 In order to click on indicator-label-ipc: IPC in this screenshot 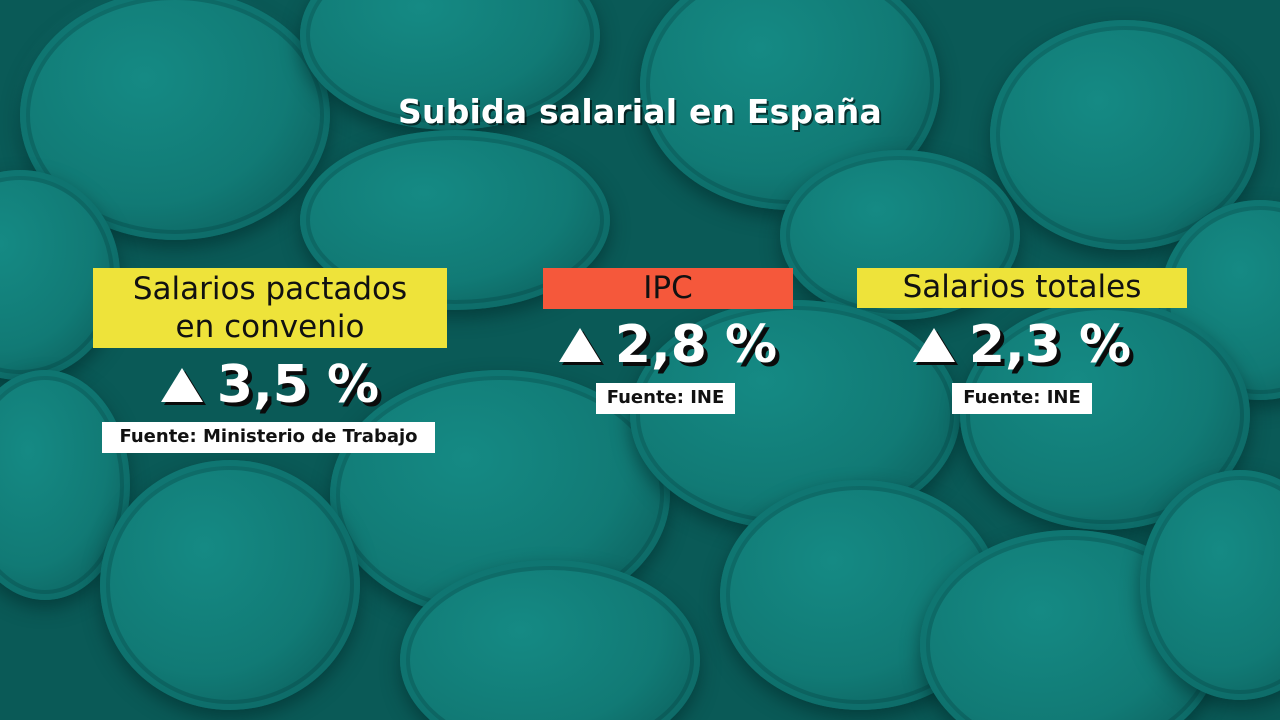, I will do `click(668, 288)`.